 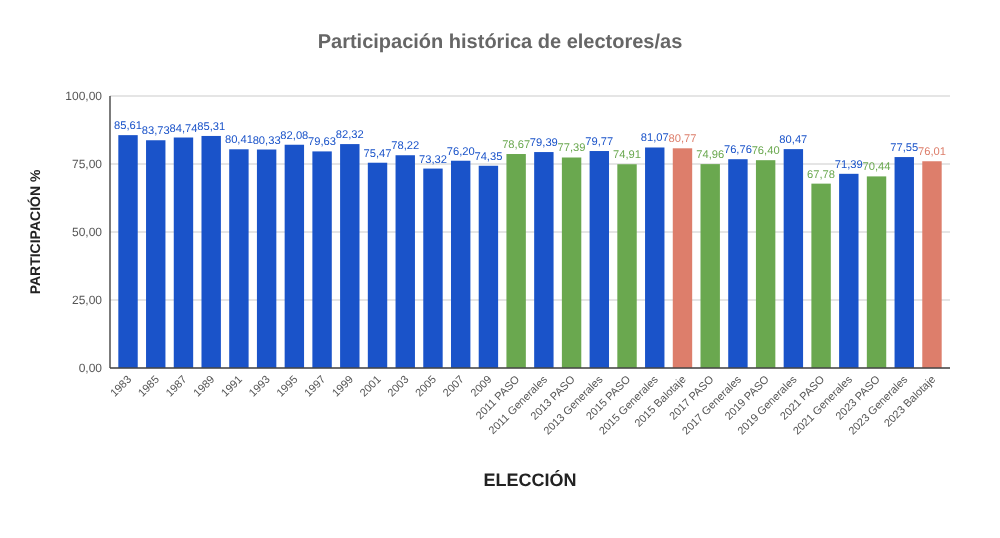 What do you see at coordinates (500, 43) in the screenshot?
I see `chart-title: Participación histórica de electores/as` at bounding box center [500, 43].